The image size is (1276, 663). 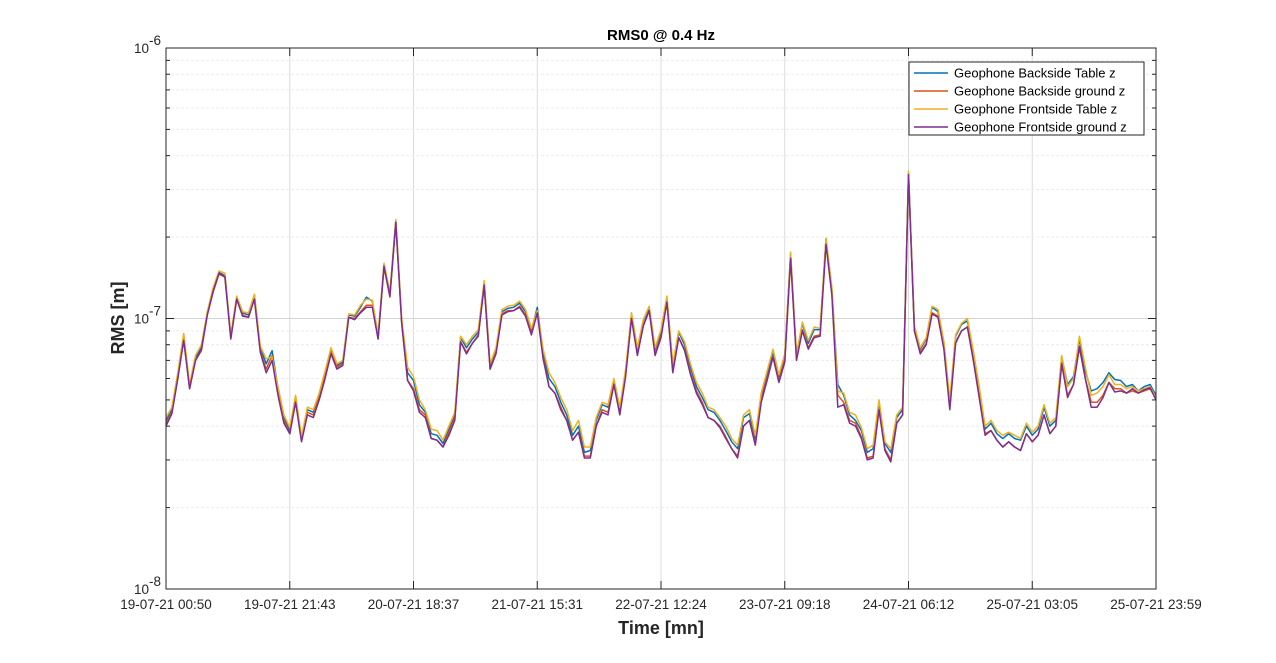 What do you see at coordinates (537, 604) in the screenshot?
I see `x-tick-label: 21-07-21 15:31` at bounding box center [537, 604].